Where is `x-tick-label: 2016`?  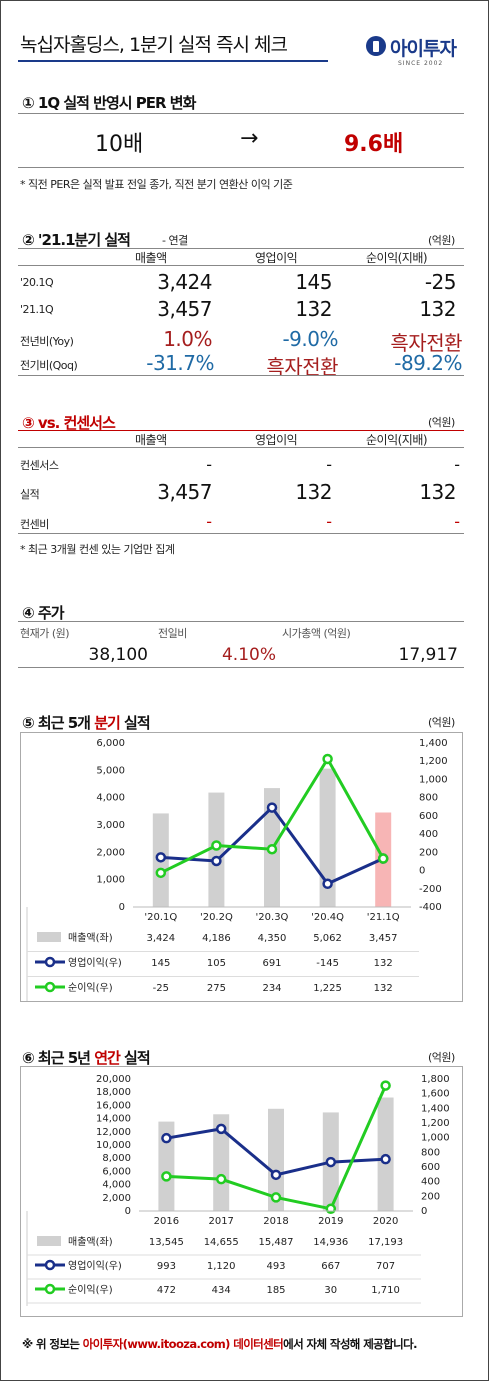
x-tick-label: 2016 is located at coordinates (166, 1221).